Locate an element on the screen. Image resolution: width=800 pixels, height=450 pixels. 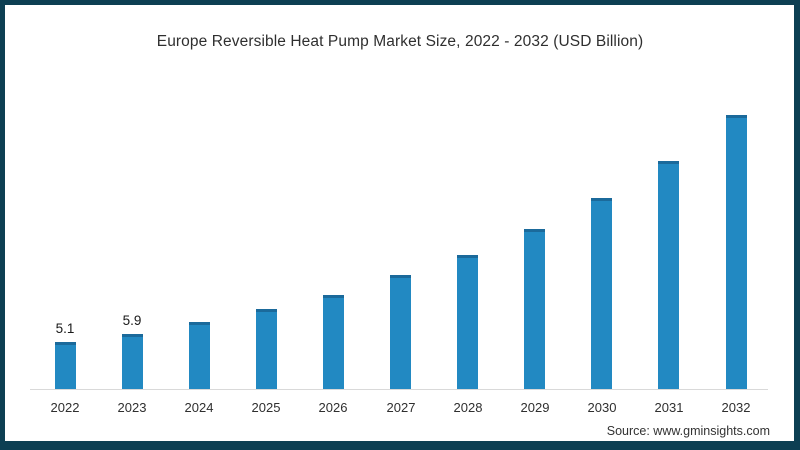
x-tick-label-2025: 2025 is located at coordinates (266, 407).